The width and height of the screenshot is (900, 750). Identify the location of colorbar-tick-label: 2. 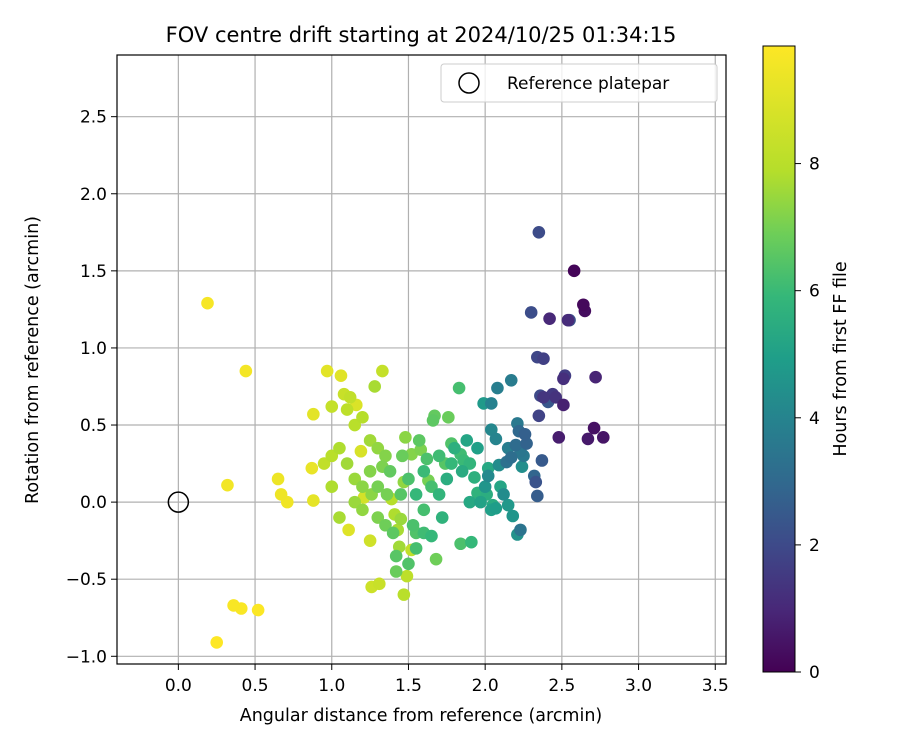
(814, 546).